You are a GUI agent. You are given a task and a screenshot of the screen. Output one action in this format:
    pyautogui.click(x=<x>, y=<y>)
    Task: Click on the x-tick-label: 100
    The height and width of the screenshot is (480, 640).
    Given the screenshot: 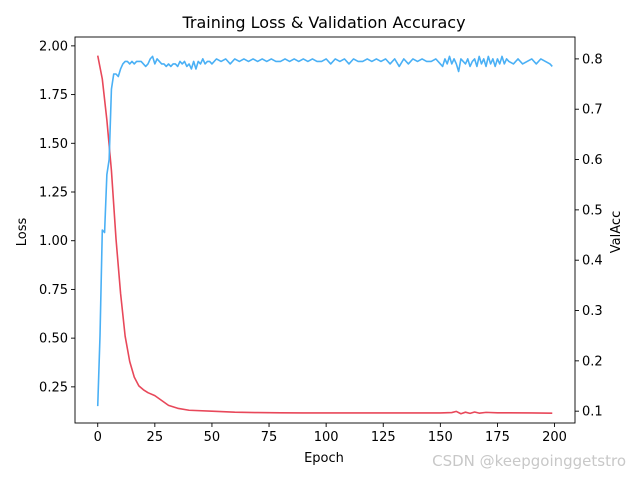 What is the action you would take?
    pyautogui.click(x=326, y=437)
    